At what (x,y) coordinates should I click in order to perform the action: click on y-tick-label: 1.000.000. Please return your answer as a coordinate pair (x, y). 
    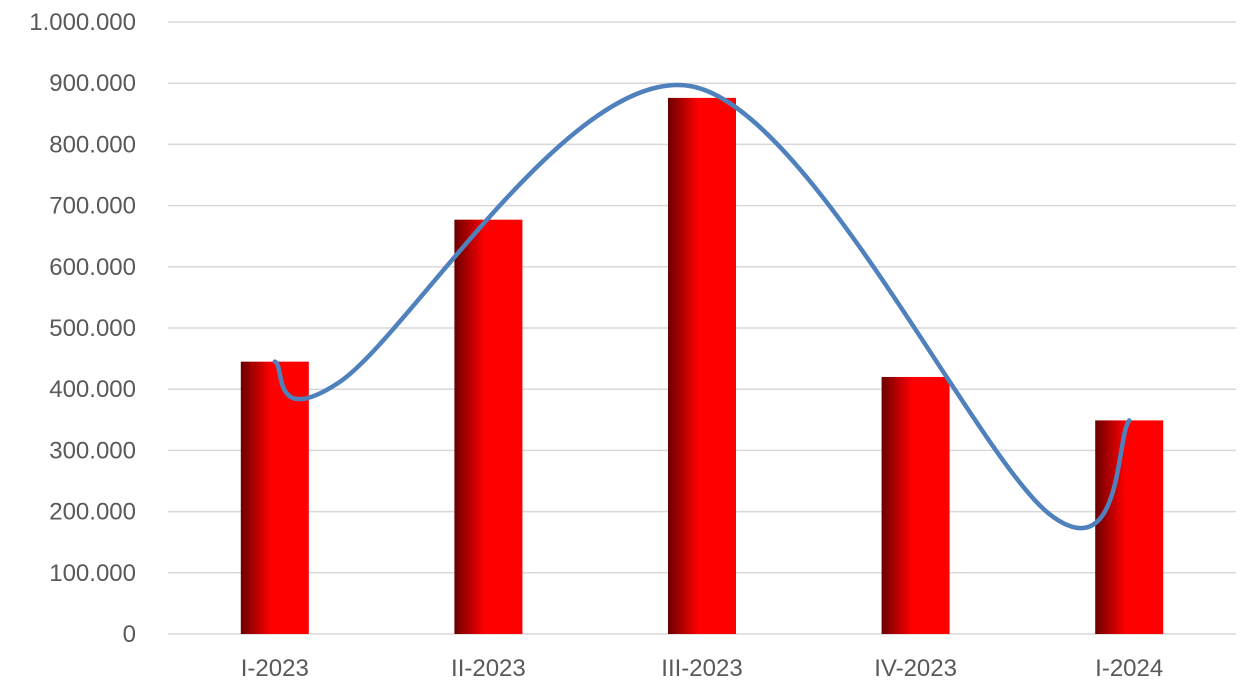
    Looking at the image, I should click on (82, 22).